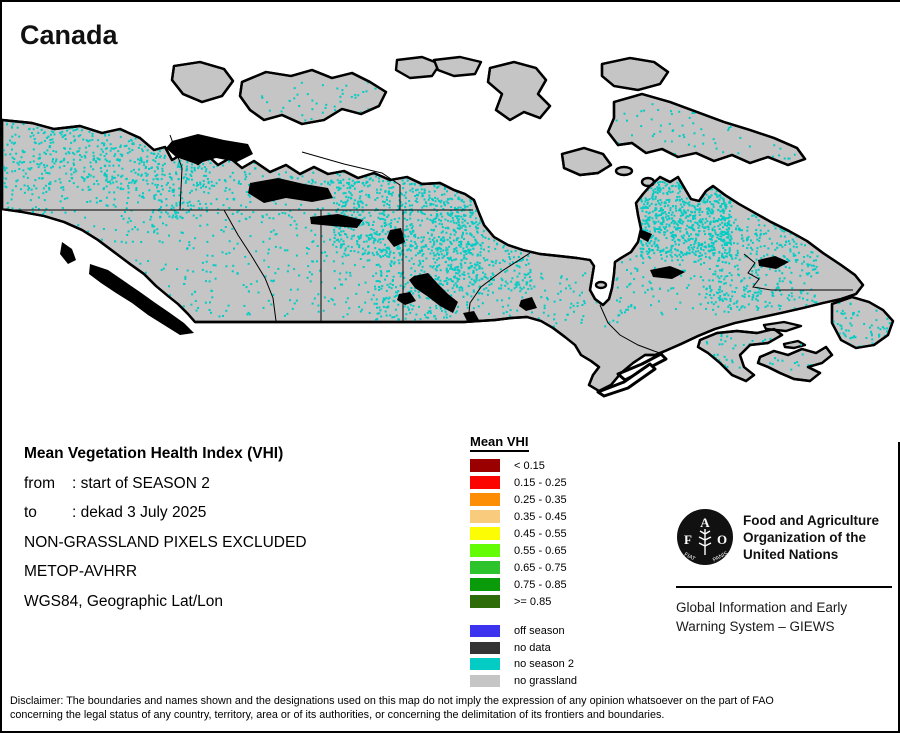  Describe the element at coordinates (523, 550) in the screenshot. I see `legend-class-row: 0.55 - 0.65` at that location.